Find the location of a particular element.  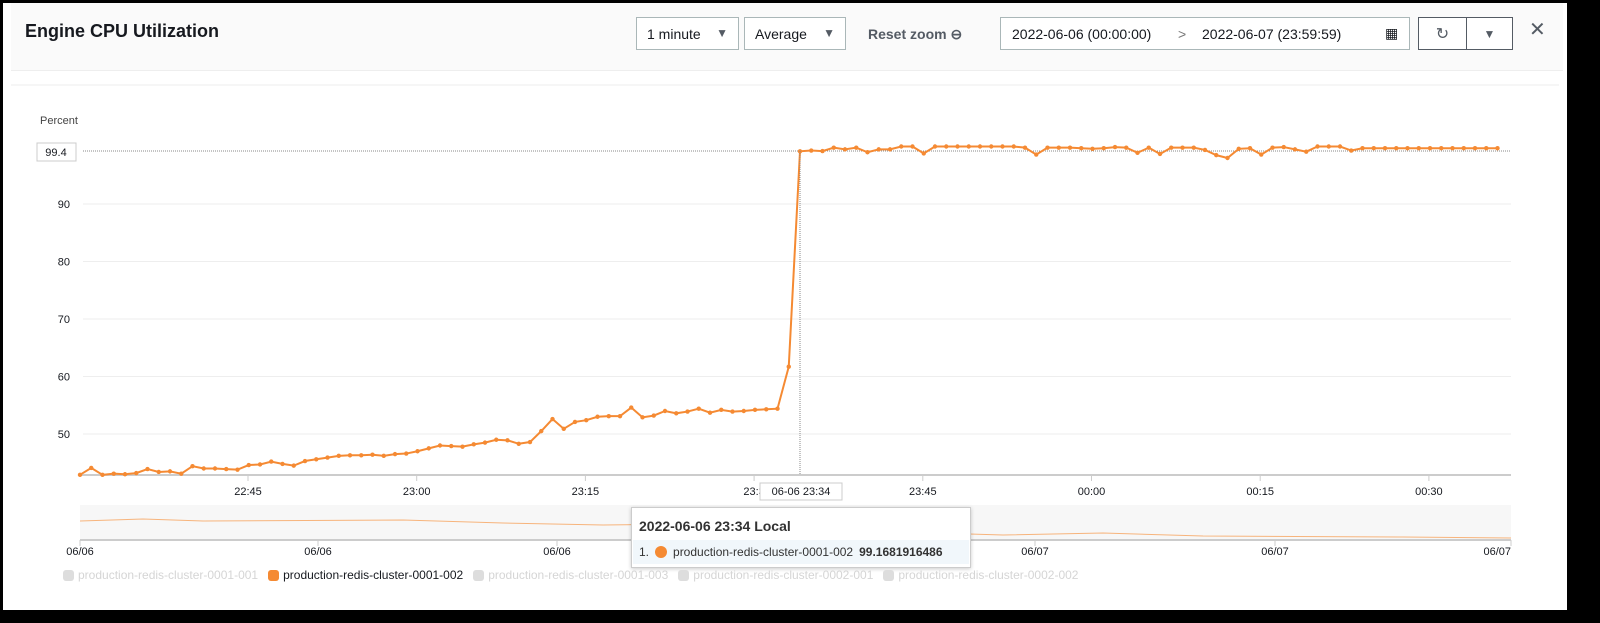

legend-item: production-redis-cluster-0002-001 is located at coordinates (775, 575).